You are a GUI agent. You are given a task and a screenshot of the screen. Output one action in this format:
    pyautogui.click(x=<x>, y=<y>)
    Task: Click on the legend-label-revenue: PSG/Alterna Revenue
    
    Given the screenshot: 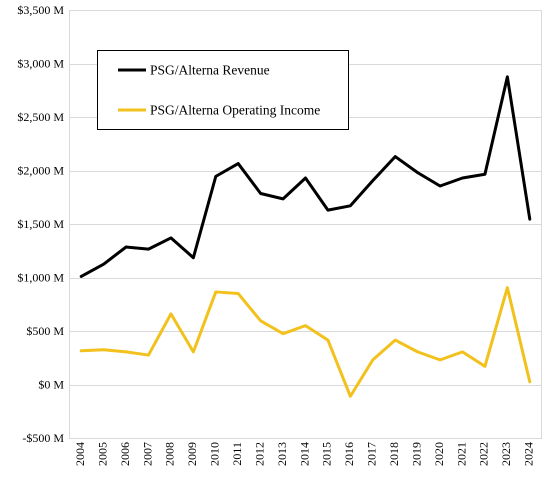 What is the action you would take?
    pyautogui.click(x=210, y=70)
    